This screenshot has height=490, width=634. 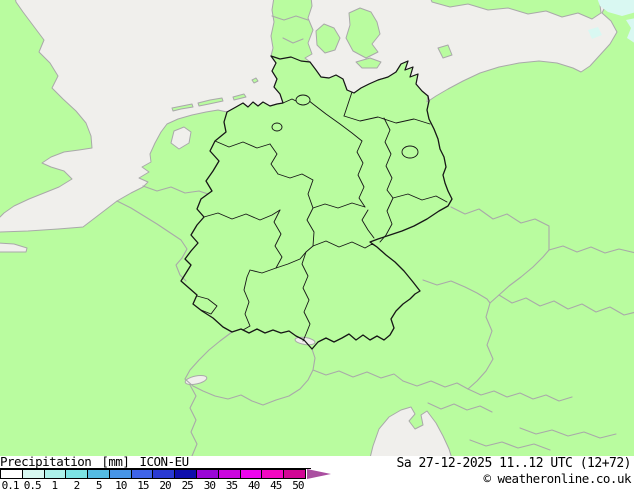 I want to click on scale-label: 30, so click(x=209, y=484).